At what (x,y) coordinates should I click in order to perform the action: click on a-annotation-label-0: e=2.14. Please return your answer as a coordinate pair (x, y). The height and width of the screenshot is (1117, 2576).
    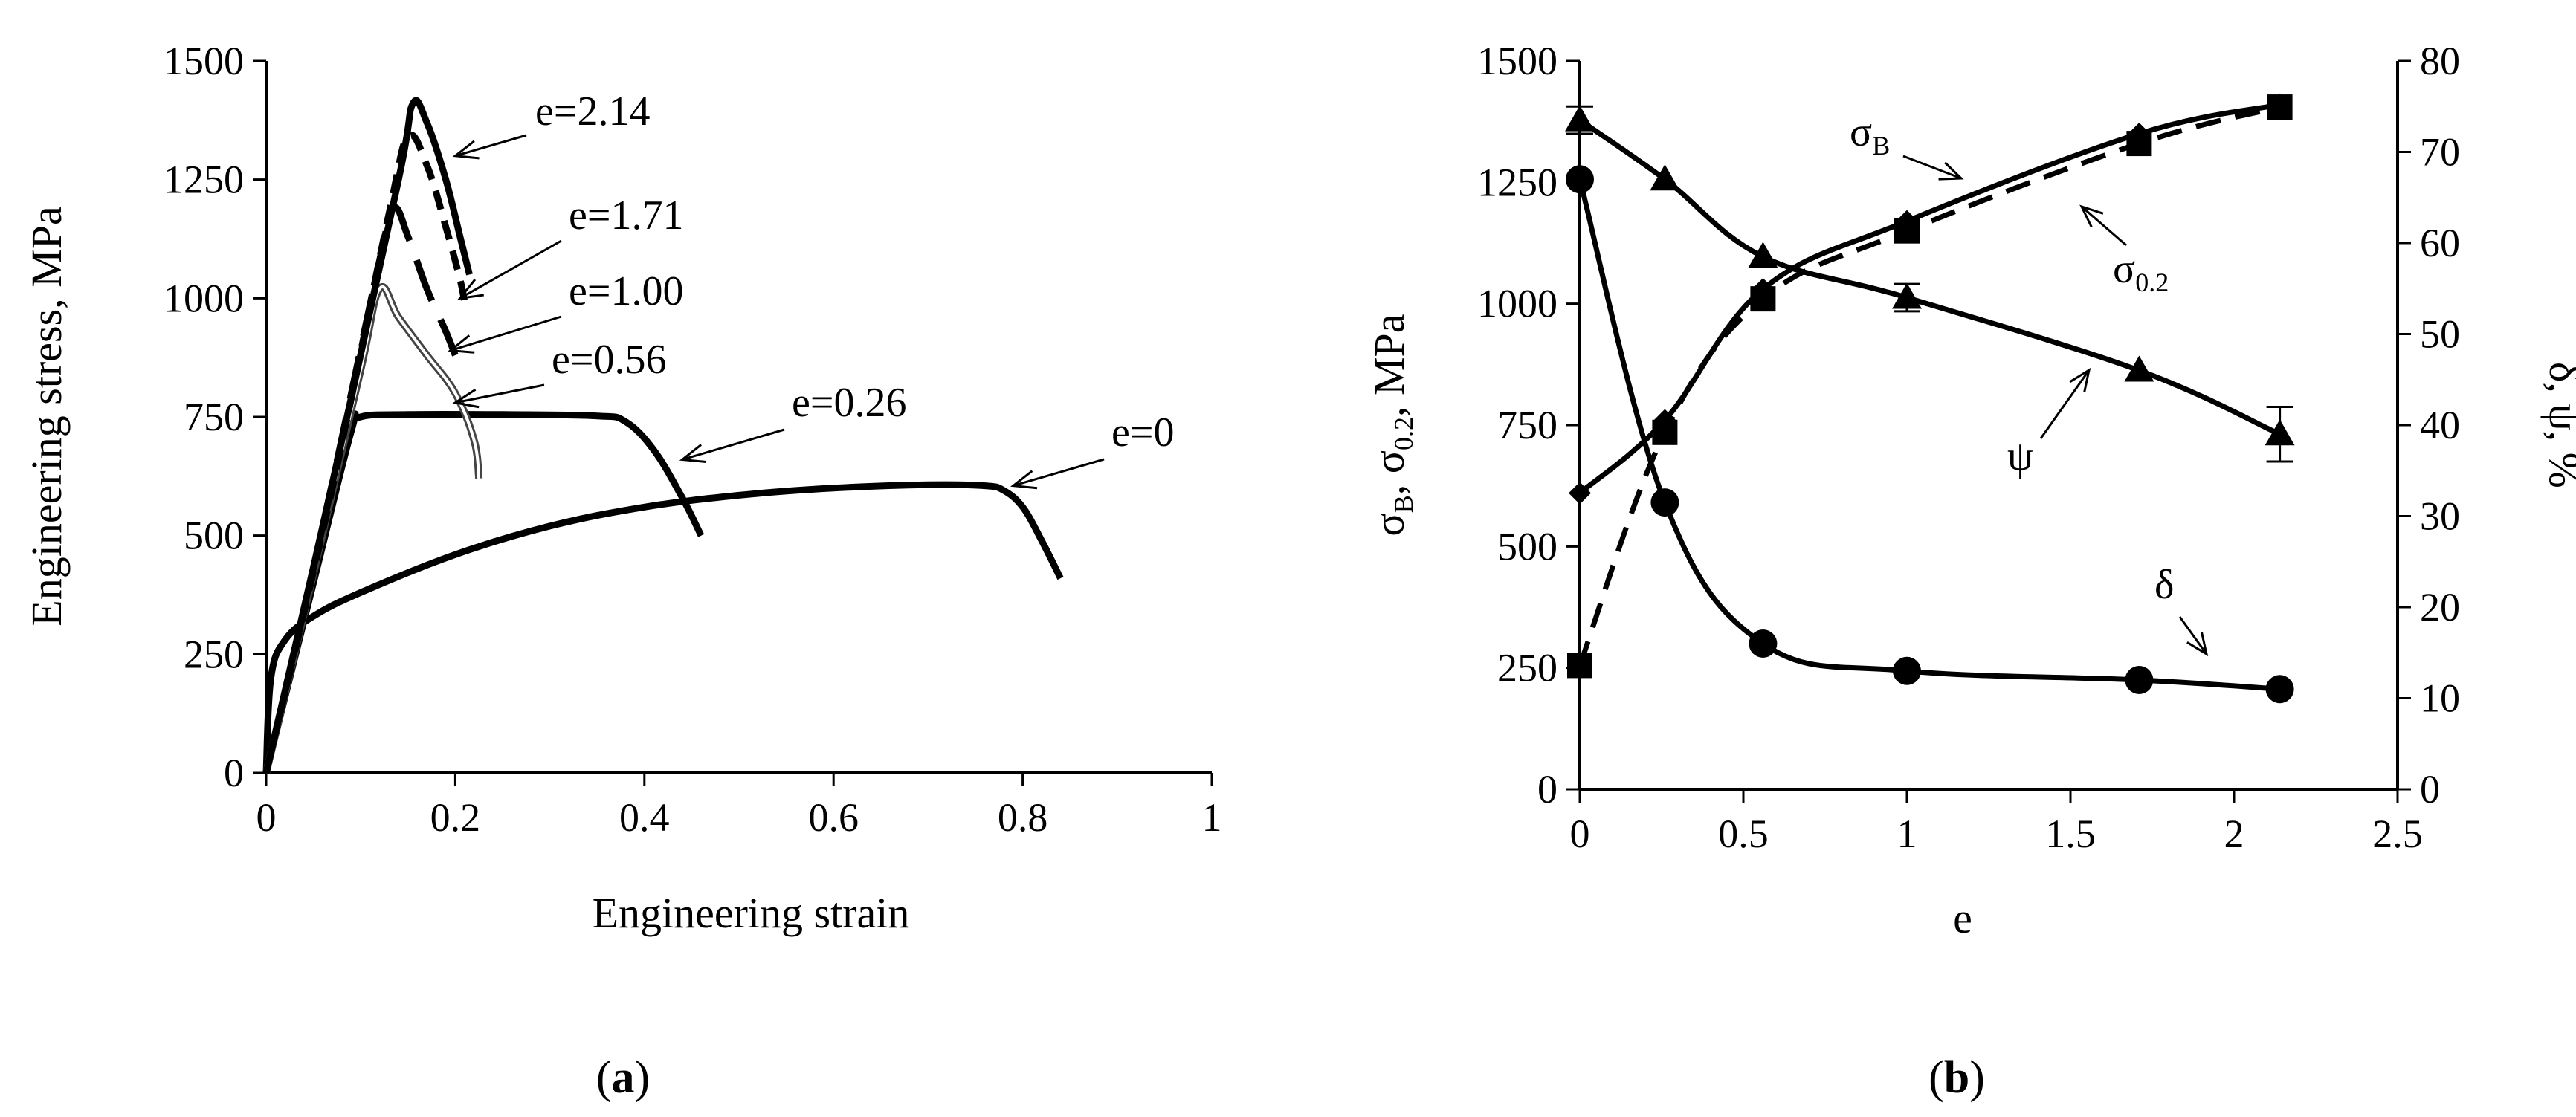
    Looking at the image, I should click on (592, 111).